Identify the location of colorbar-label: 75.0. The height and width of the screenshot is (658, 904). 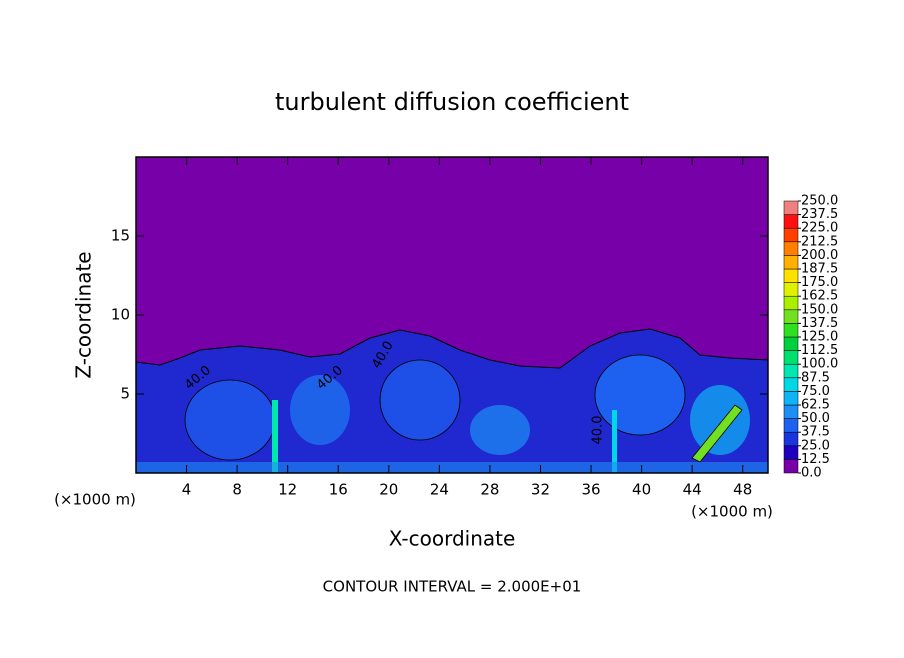
(815, 391).